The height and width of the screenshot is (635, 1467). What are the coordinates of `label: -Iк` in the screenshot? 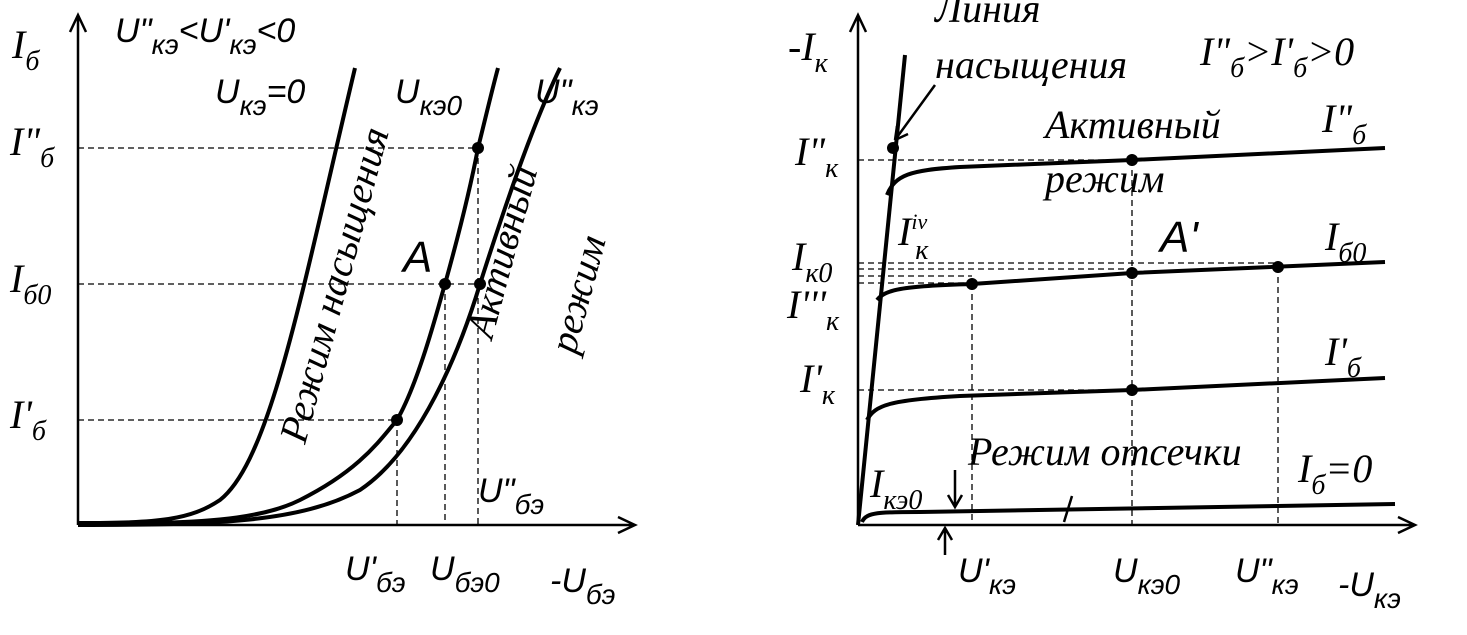 It's located at (808, 51).